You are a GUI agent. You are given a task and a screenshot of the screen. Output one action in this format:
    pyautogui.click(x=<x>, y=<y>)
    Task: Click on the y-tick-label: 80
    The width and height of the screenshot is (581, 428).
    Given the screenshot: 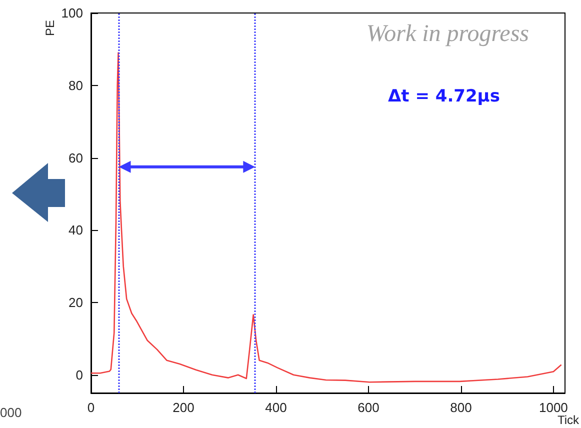 What is the action you would take?
    pyautogui.click(x=75, y=85)
    